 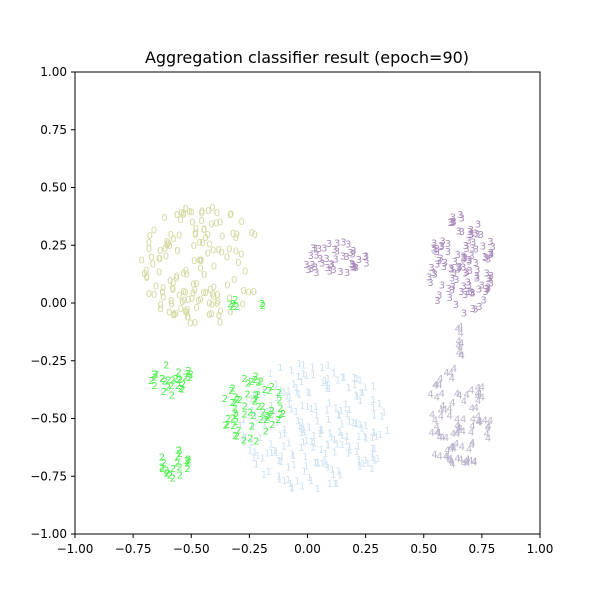 What do you see at coordinates (53, 130) in the screenshot?
I see `y-tick-label: 0.75` at bounding box center [53, 130].